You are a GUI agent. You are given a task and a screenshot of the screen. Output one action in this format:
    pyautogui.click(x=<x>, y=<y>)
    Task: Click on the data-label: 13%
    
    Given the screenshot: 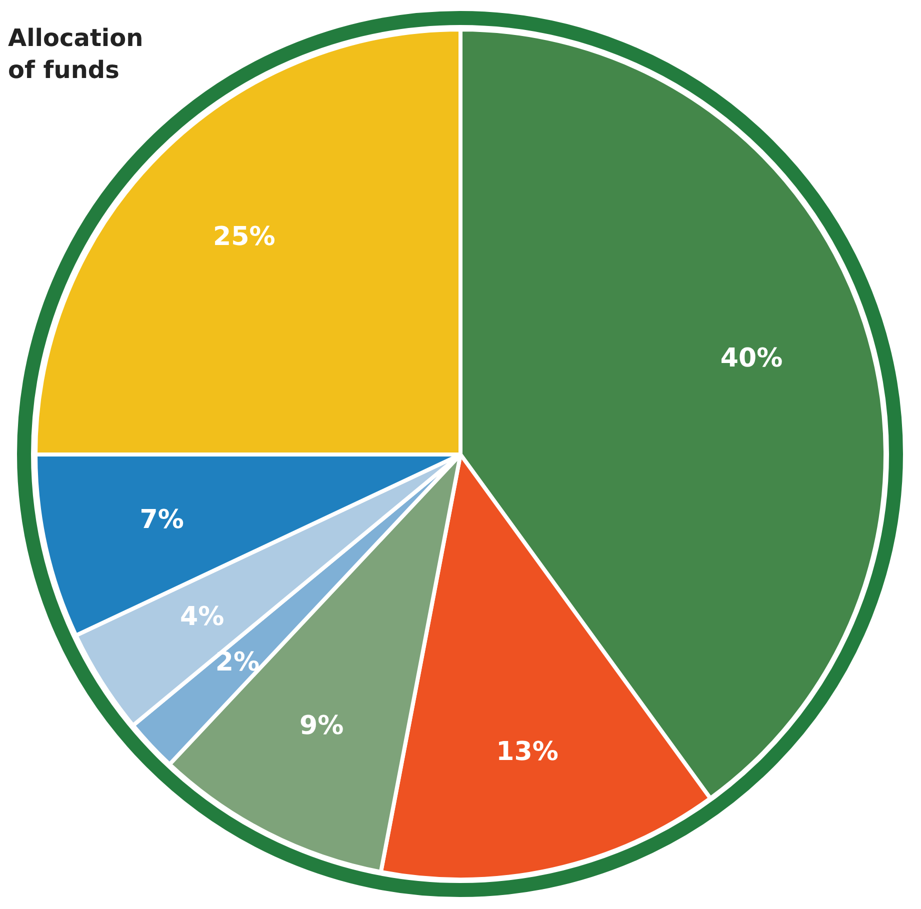 What is the action you would take?
    pyautogui.click(x=527, y=751)
    